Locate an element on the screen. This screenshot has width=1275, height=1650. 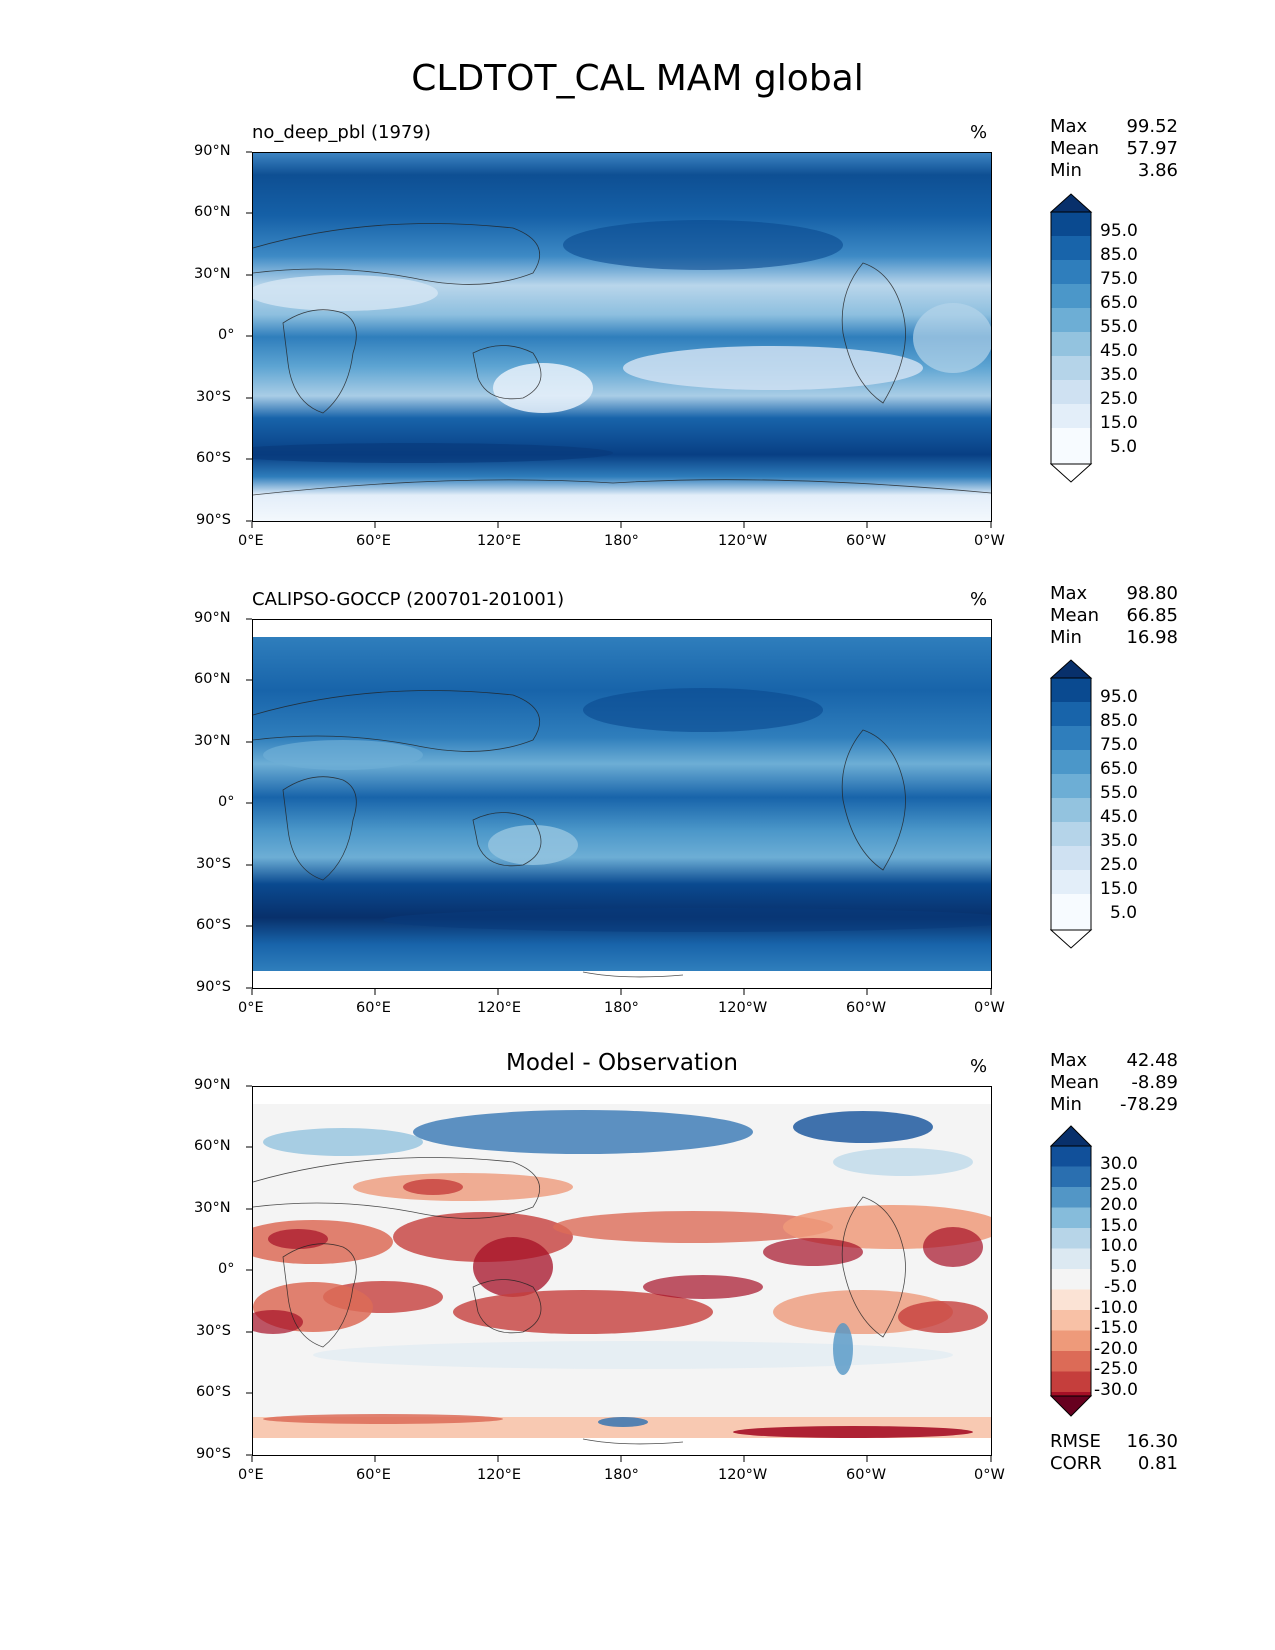
panel-2-map-field is located at coordinates (622, 804).